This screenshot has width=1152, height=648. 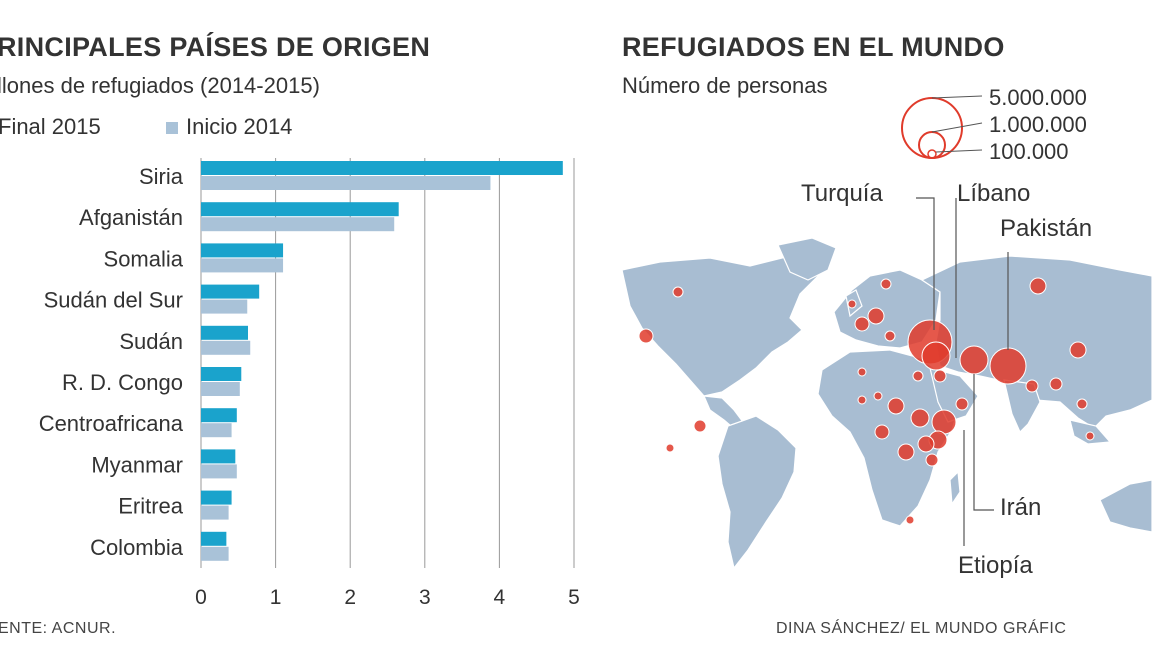 What do you see at coordinates (1038, 286) in the screenshot?
I see `bubble-russia` at bounding box center [1038, 286].